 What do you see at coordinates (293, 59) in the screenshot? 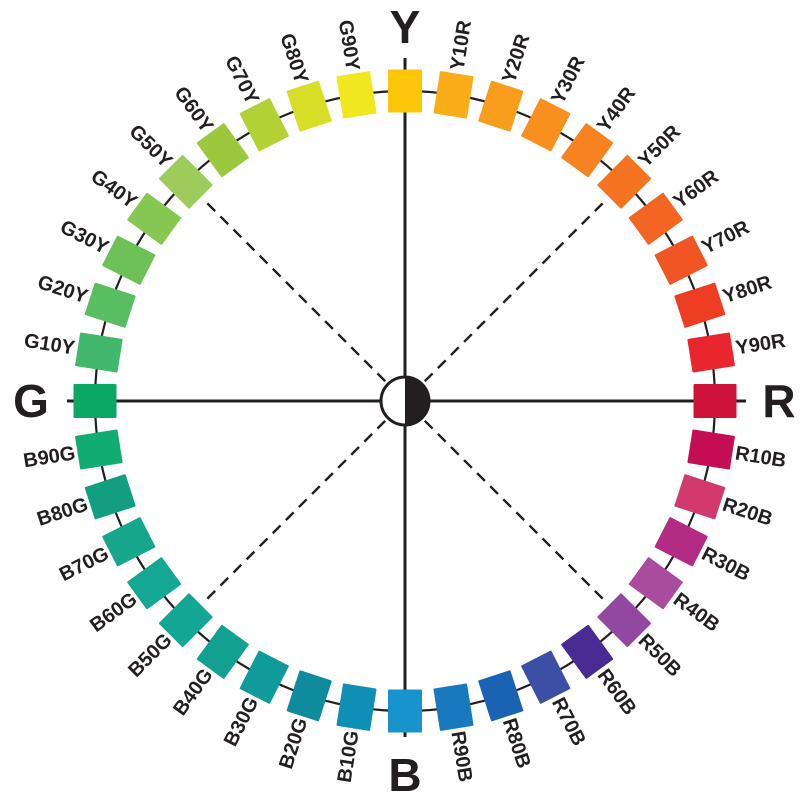
I see `label-G80Y: G80Y` at bounding box center [293, 59].